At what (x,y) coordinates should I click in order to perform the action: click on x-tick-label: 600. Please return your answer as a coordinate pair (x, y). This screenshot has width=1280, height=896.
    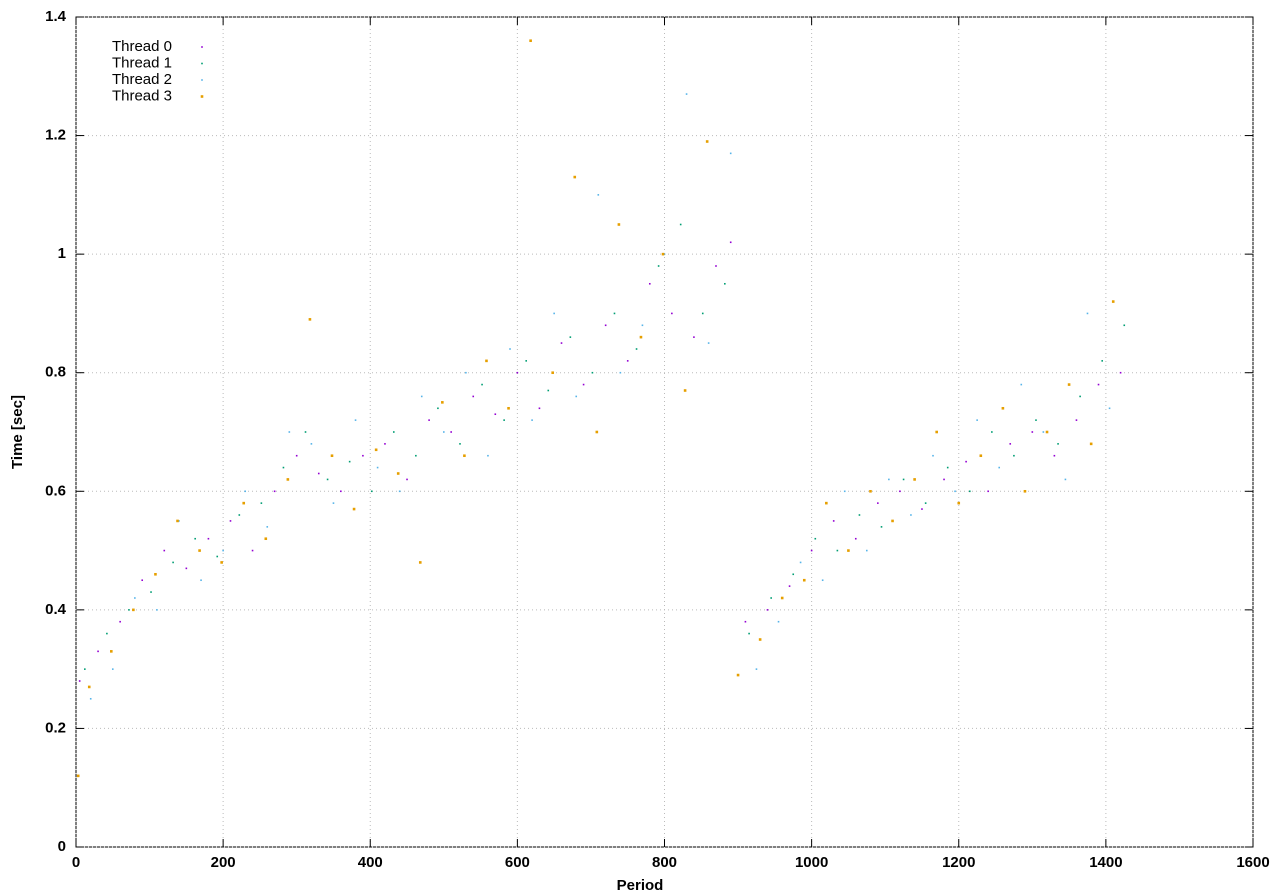
    Looking at the image, I should click on (517, 862).